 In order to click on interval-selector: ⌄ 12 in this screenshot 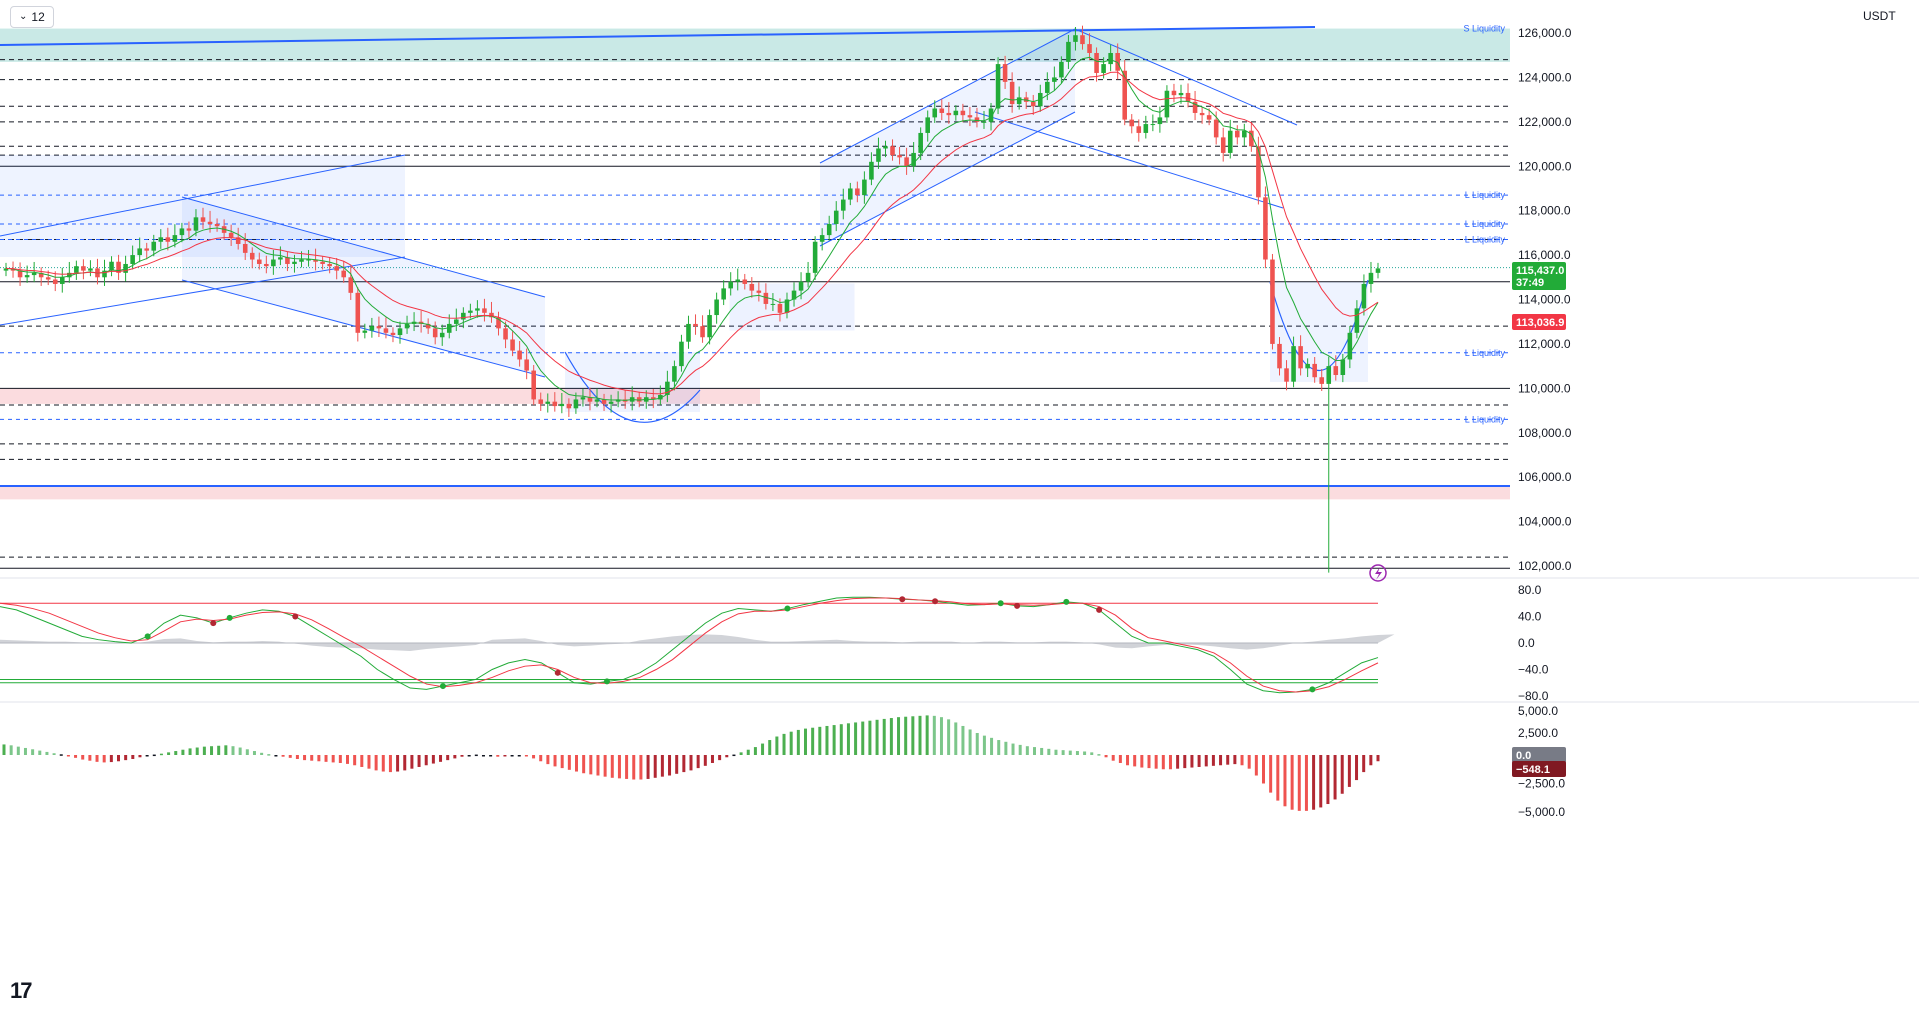, I will do `click(32, 17)`.